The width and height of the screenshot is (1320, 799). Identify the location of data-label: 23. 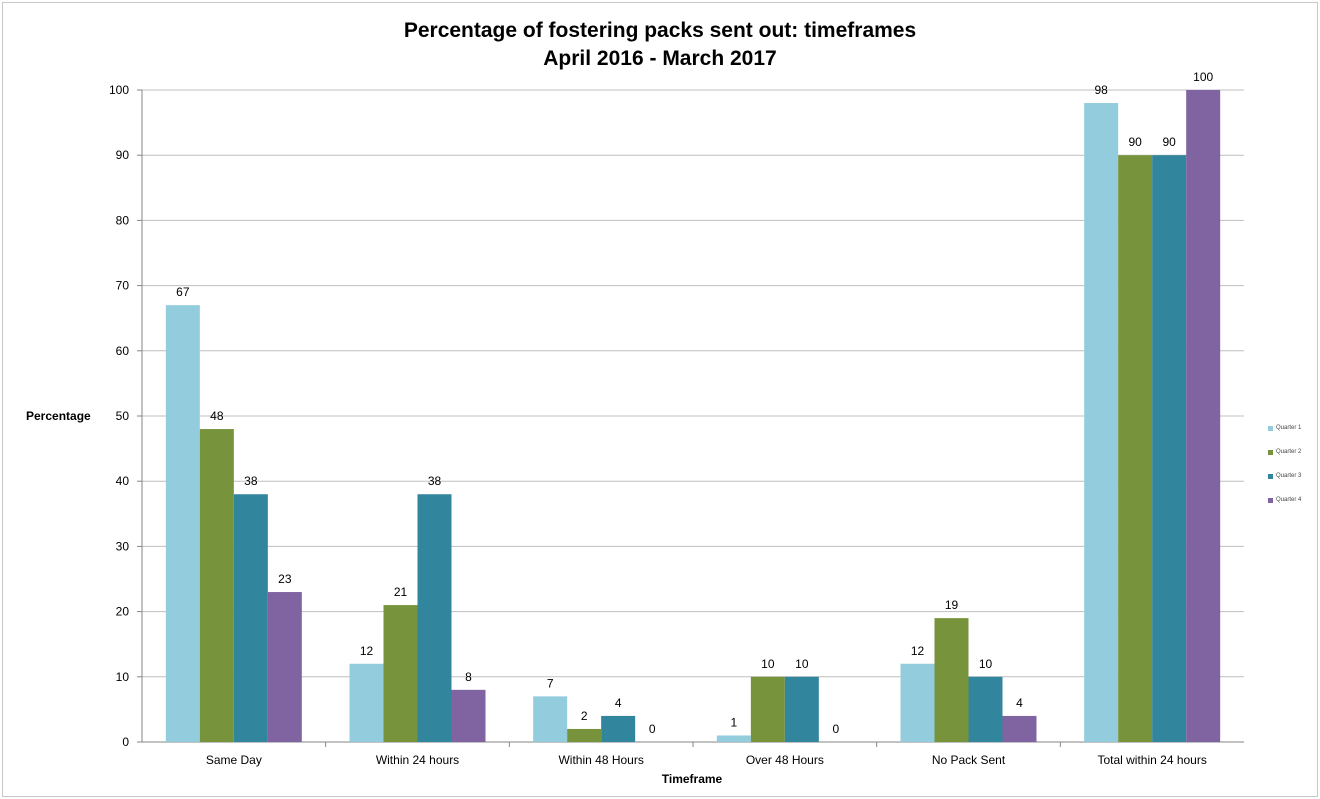
(285, 579).